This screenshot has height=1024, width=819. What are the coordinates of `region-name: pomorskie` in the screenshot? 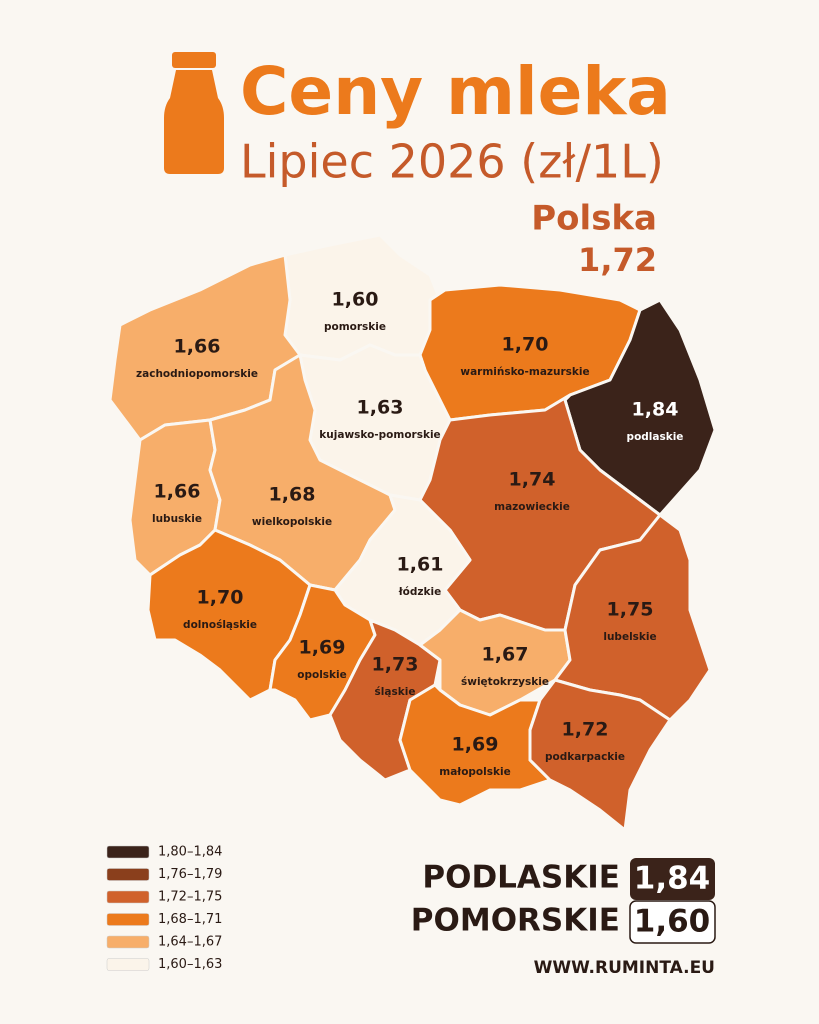 It's located at (355, 327).